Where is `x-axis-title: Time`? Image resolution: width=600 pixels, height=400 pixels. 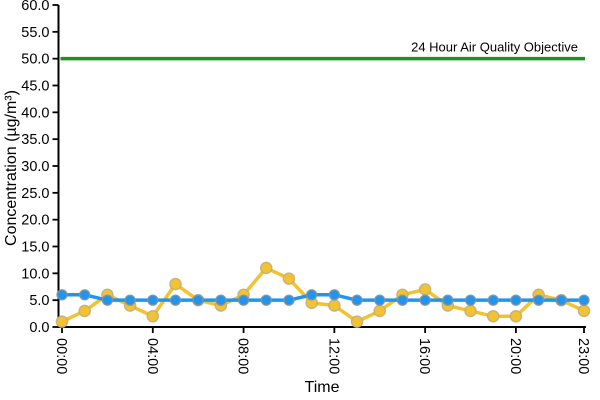
x-axis-title: Time is located at coordinates (322, 387).